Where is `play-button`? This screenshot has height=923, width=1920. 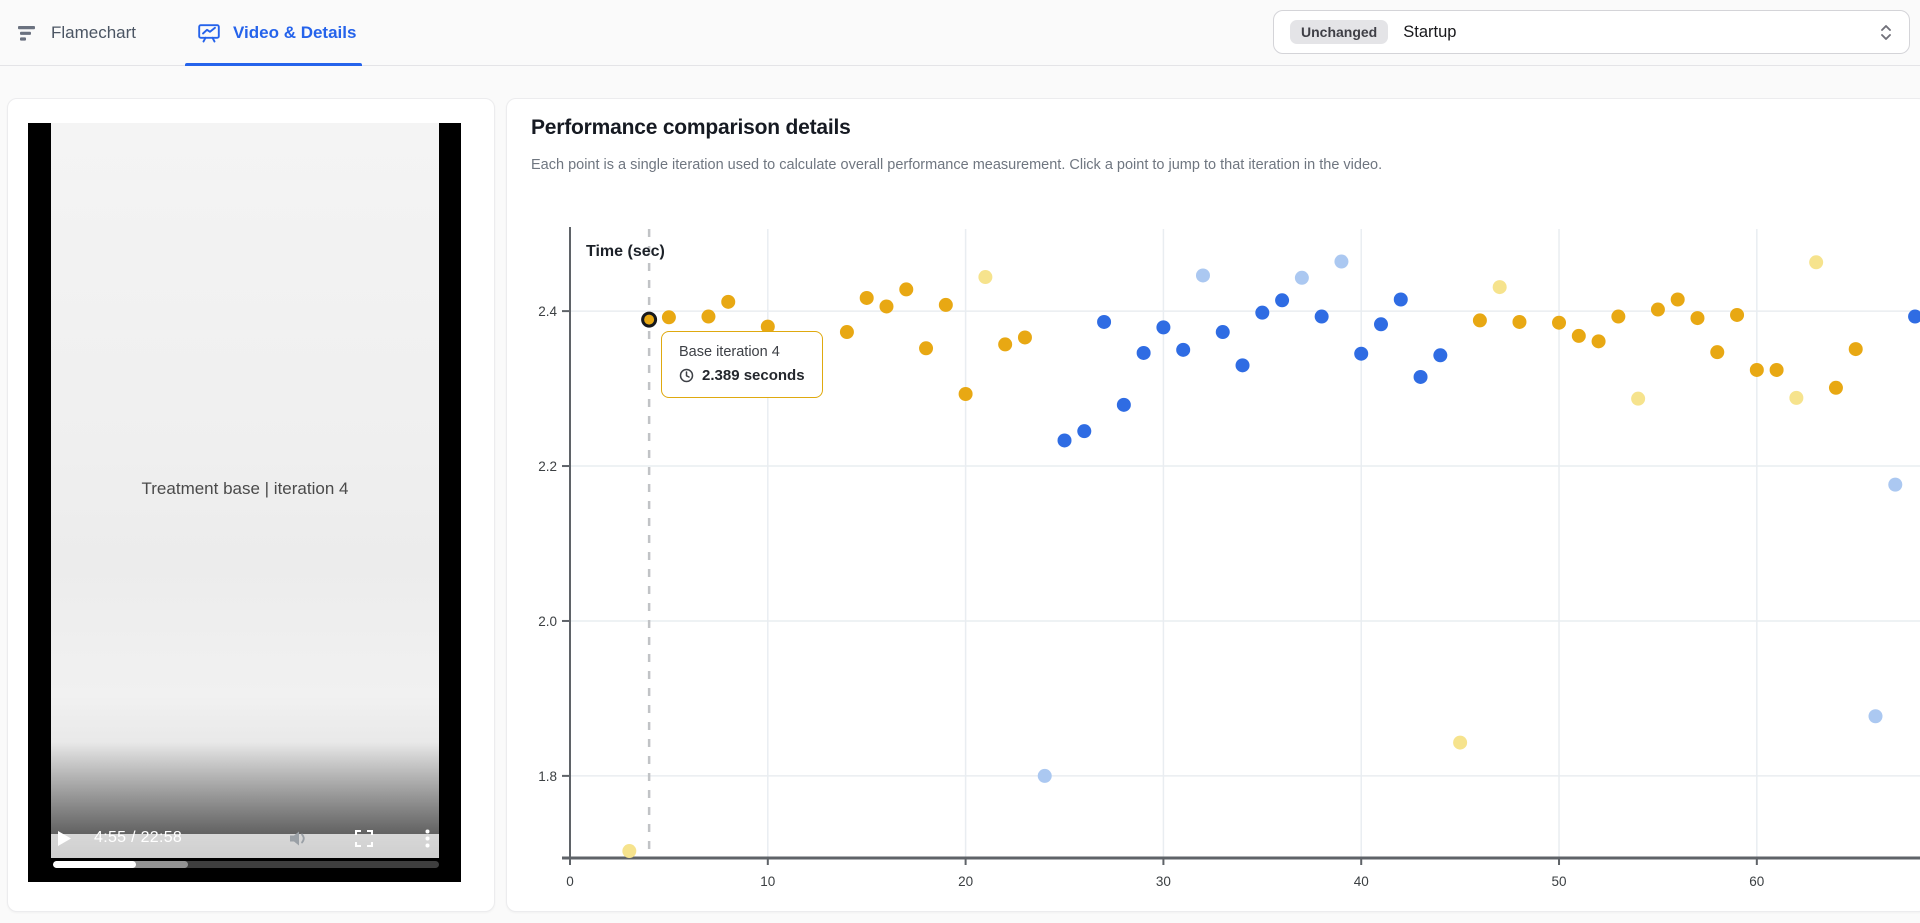
play-button is located at coordinates (64, 838).